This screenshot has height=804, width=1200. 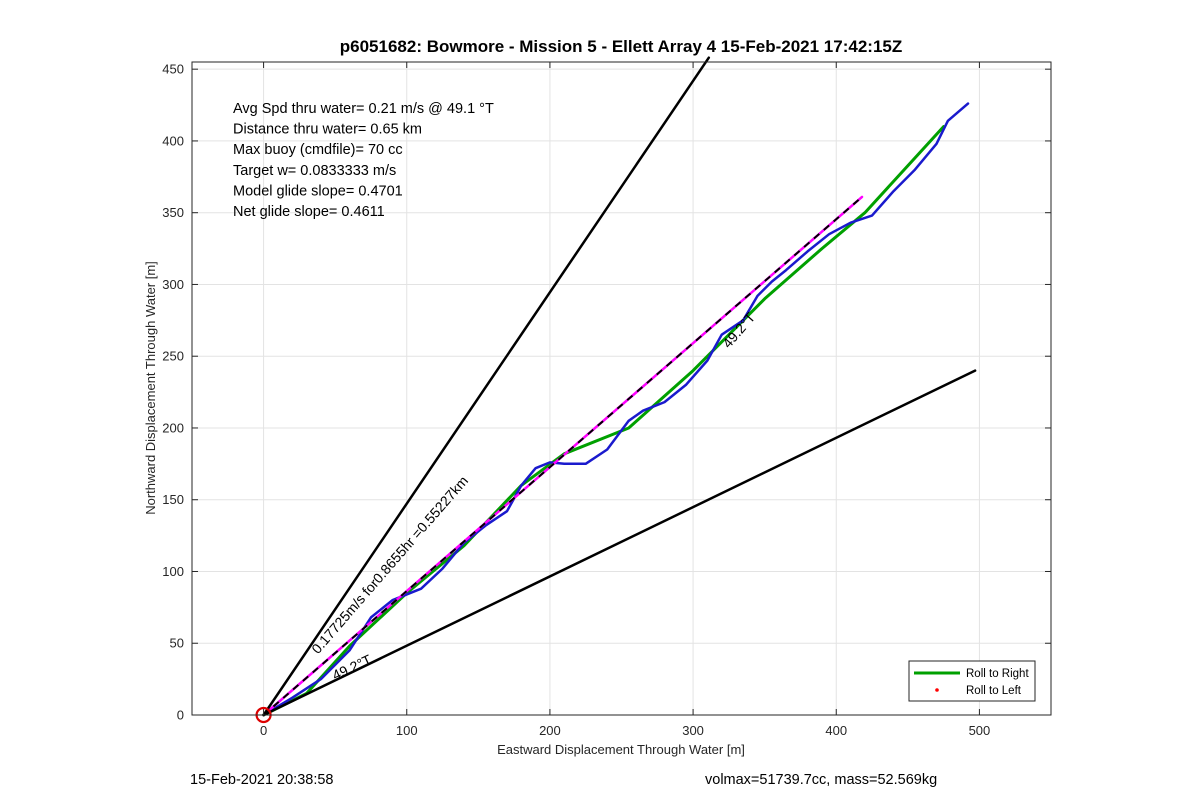 I want to click on y-tick-label: 0, so click(x=180, y=715).